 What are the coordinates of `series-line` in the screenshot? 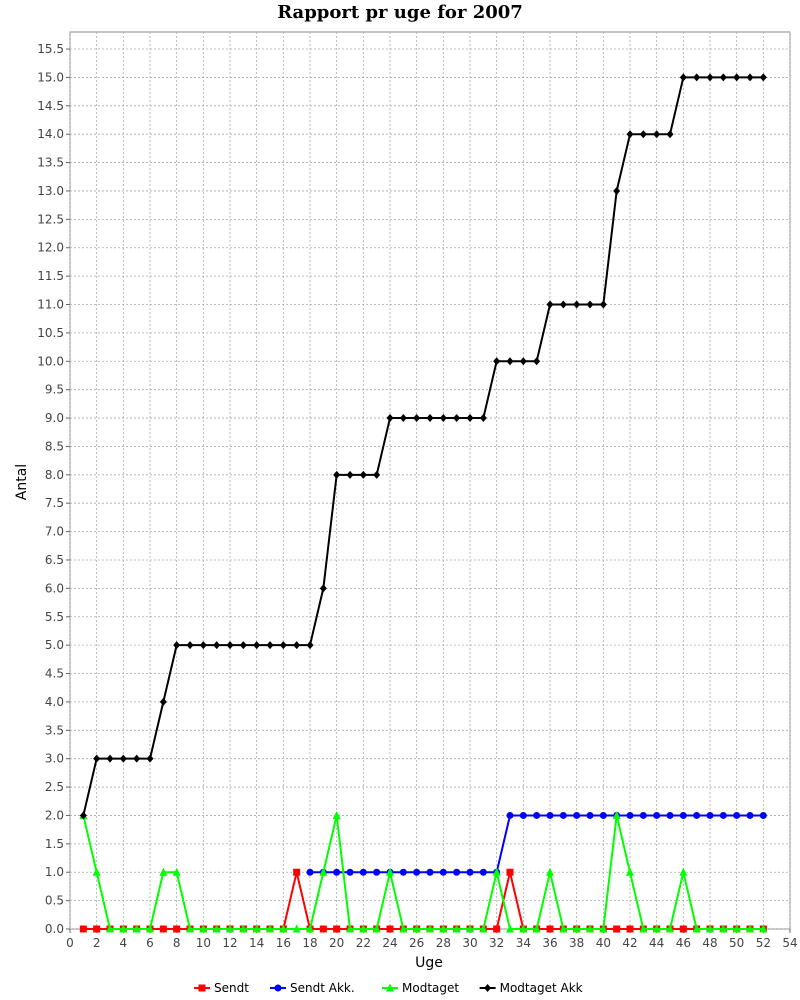 It's located at (423, 872).